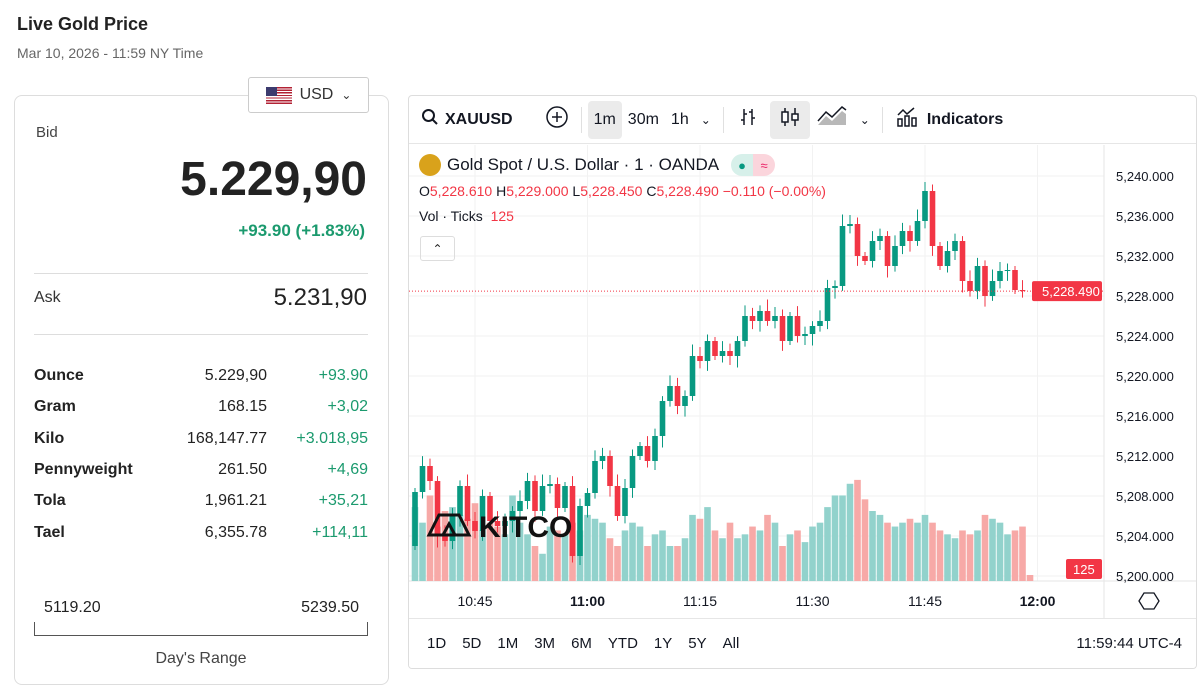 The width and height of the screenshot is (1203, 685). What do you see at coordinates (474, 601) in the screenshot?
I see `x-tick-label: 10:45` at bounding box center [474, 601].